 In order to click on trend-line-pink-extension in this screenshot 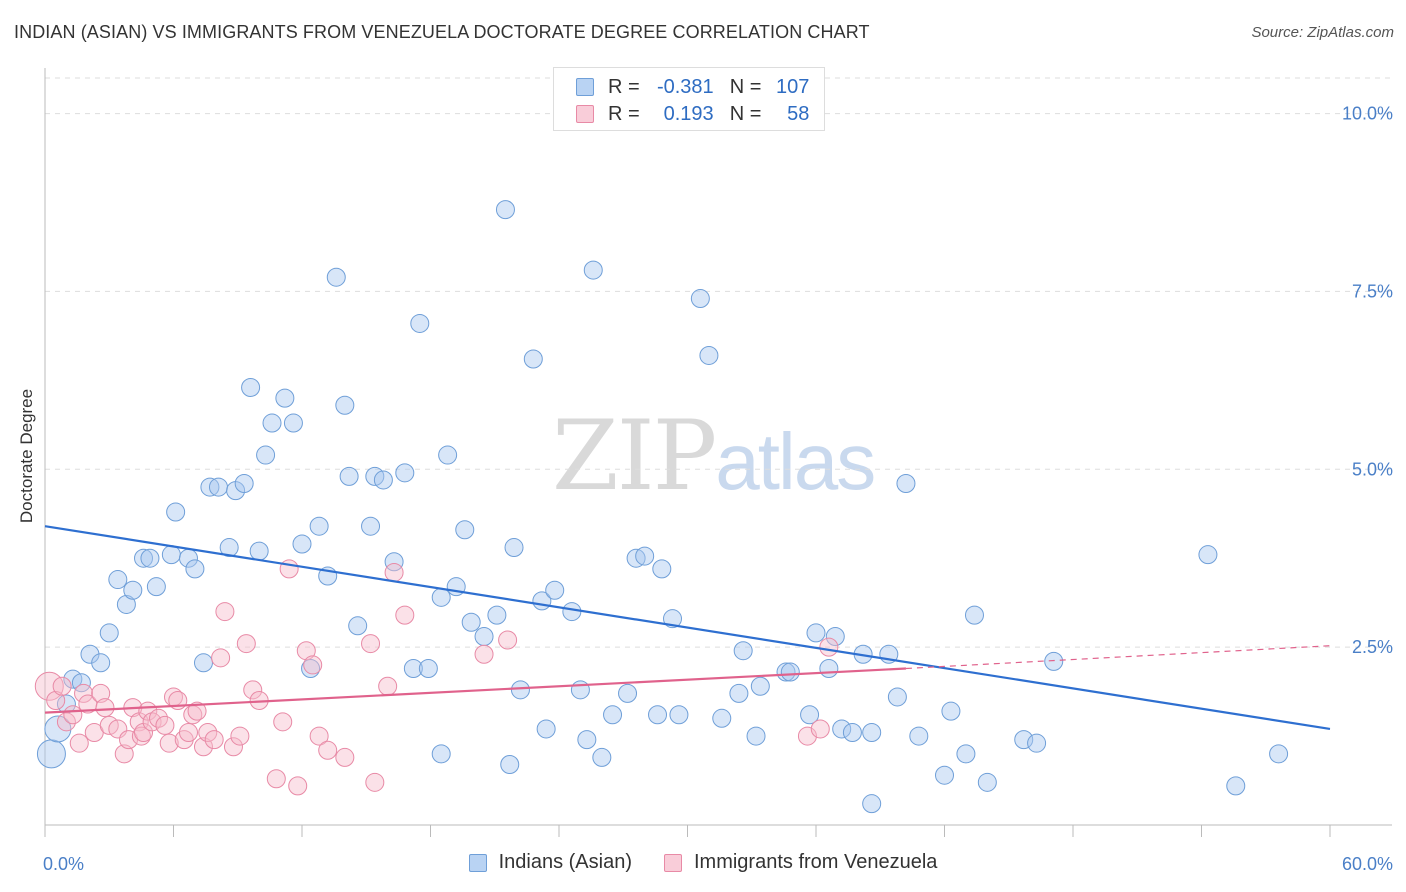, I will do `click(1118, 657)`.